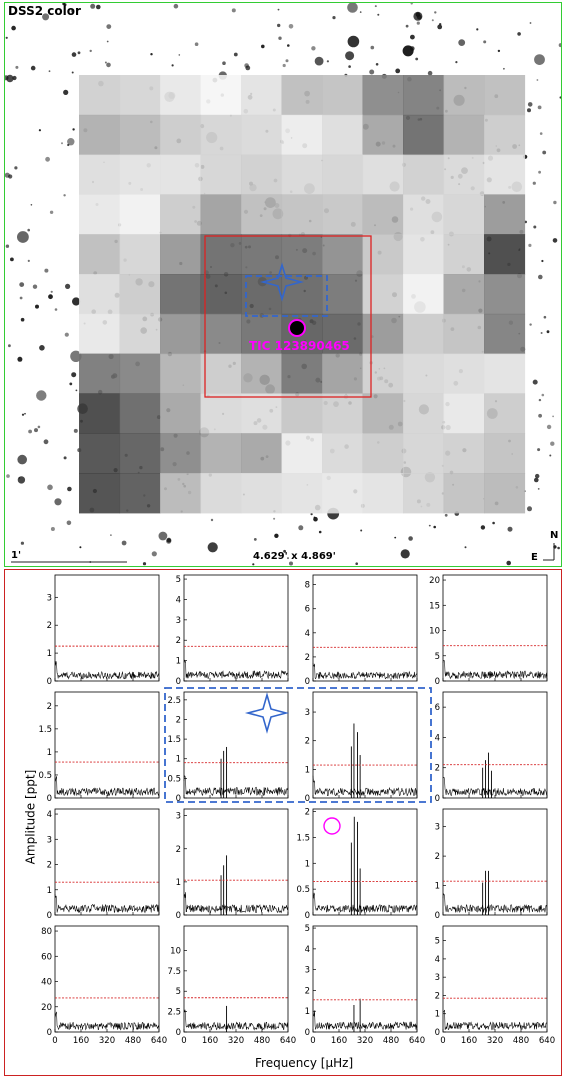 The image size is (565, 1080). I want to click on y-tick-label: 80, so click(46, 932).